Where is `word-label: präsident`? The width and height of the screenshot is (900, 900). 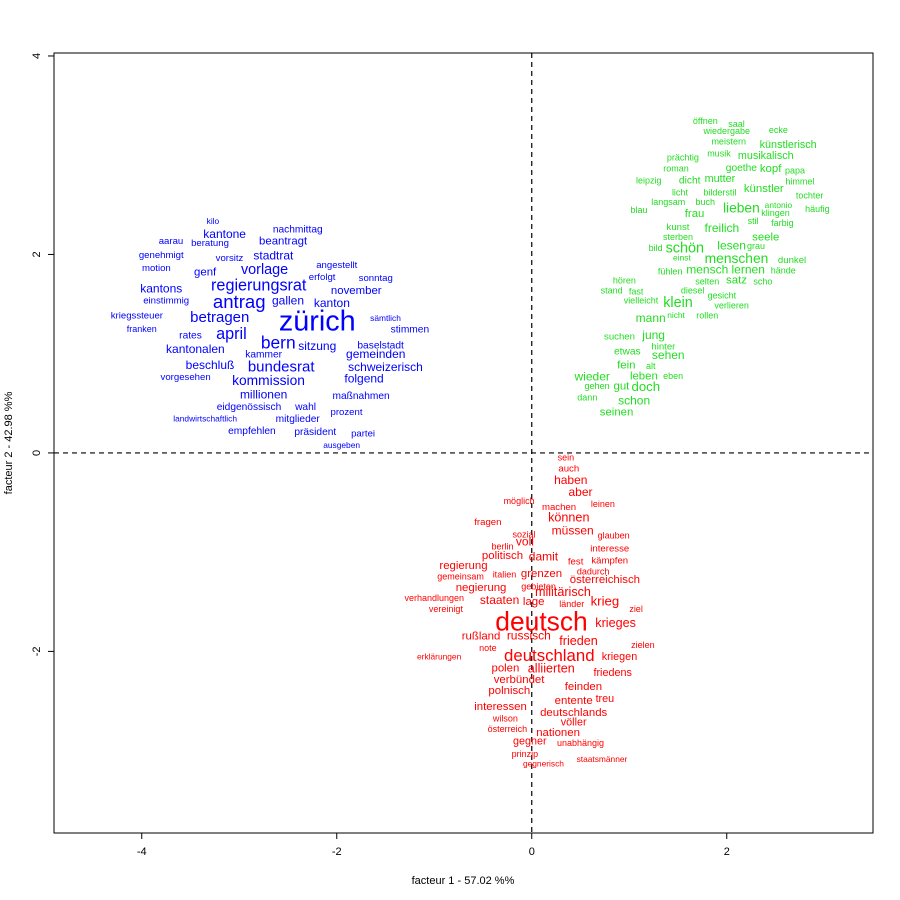 word-label: präsident is located at coordinates (315, 432).